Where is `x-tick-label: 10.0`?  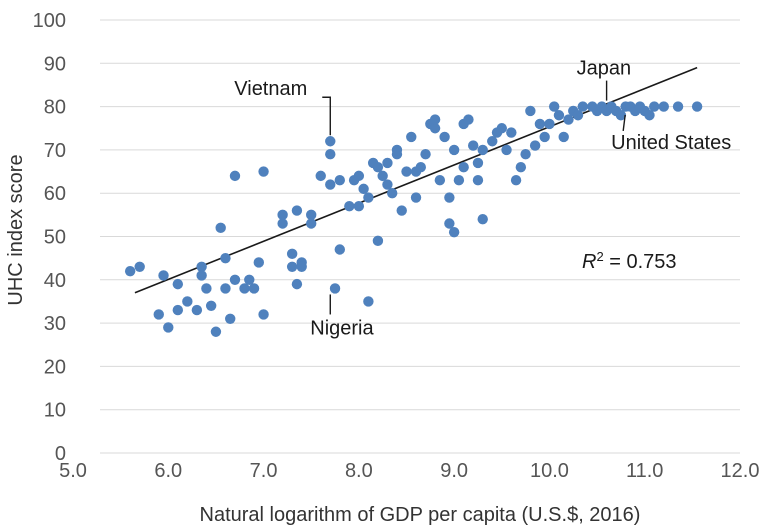 x-tick-label: 10.0 is located at coordinates (549, 471).